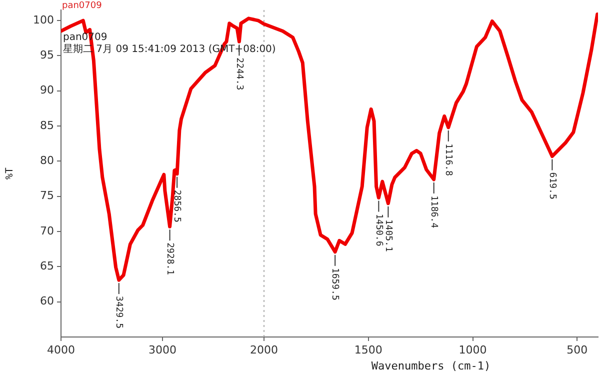 The width and height of the screenshot is (600, 375). Describe the element at coordinates (378, 230) in the screenshot. I see `annotation: 1450.6` at that location.